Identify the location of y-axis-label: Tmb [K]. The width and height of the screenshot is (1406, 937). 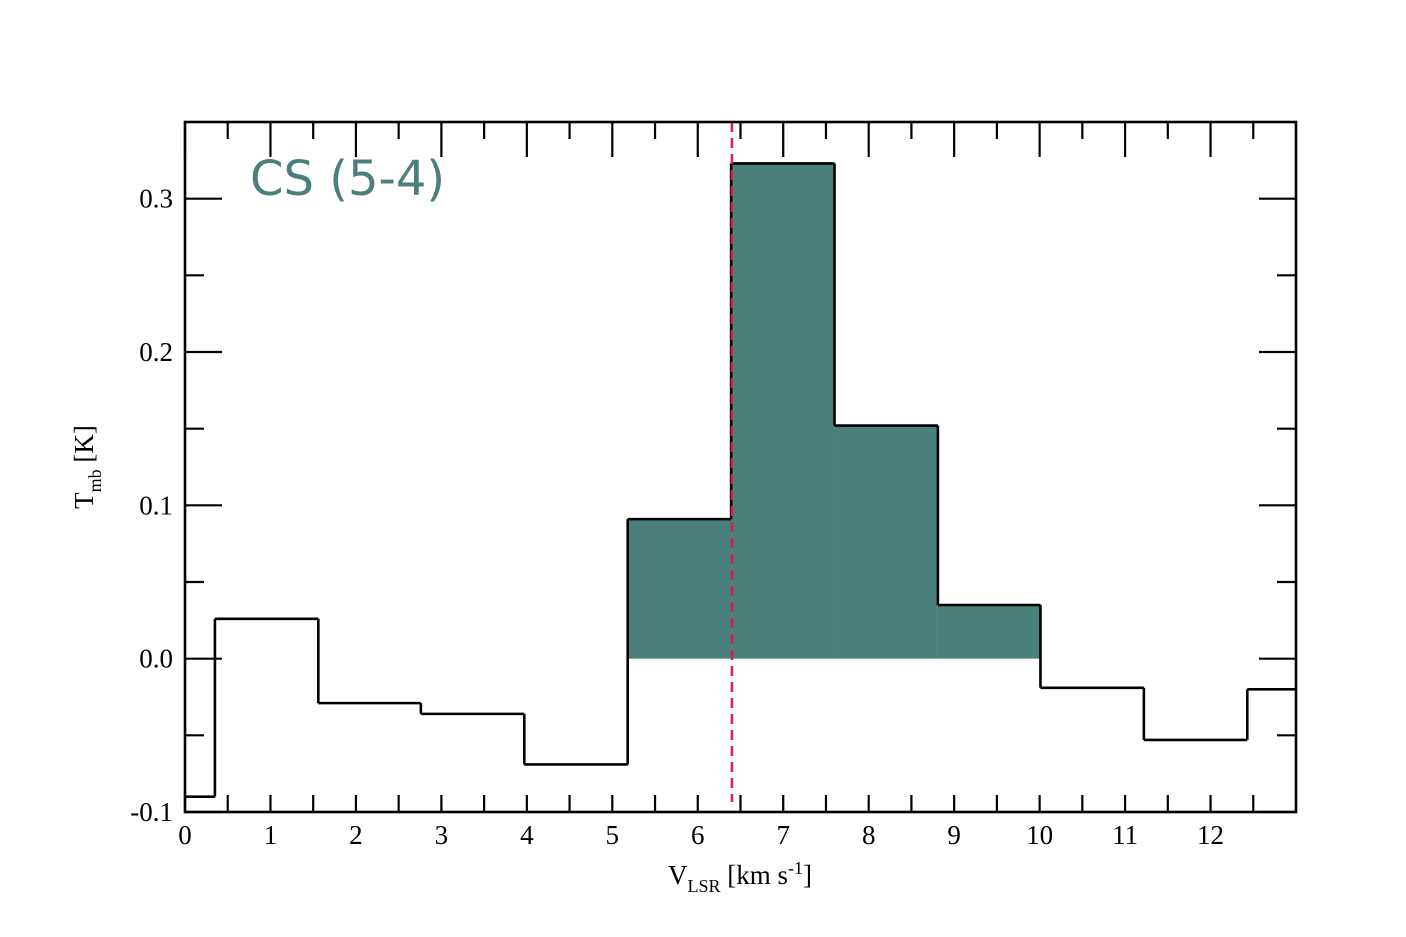
(87, 467).